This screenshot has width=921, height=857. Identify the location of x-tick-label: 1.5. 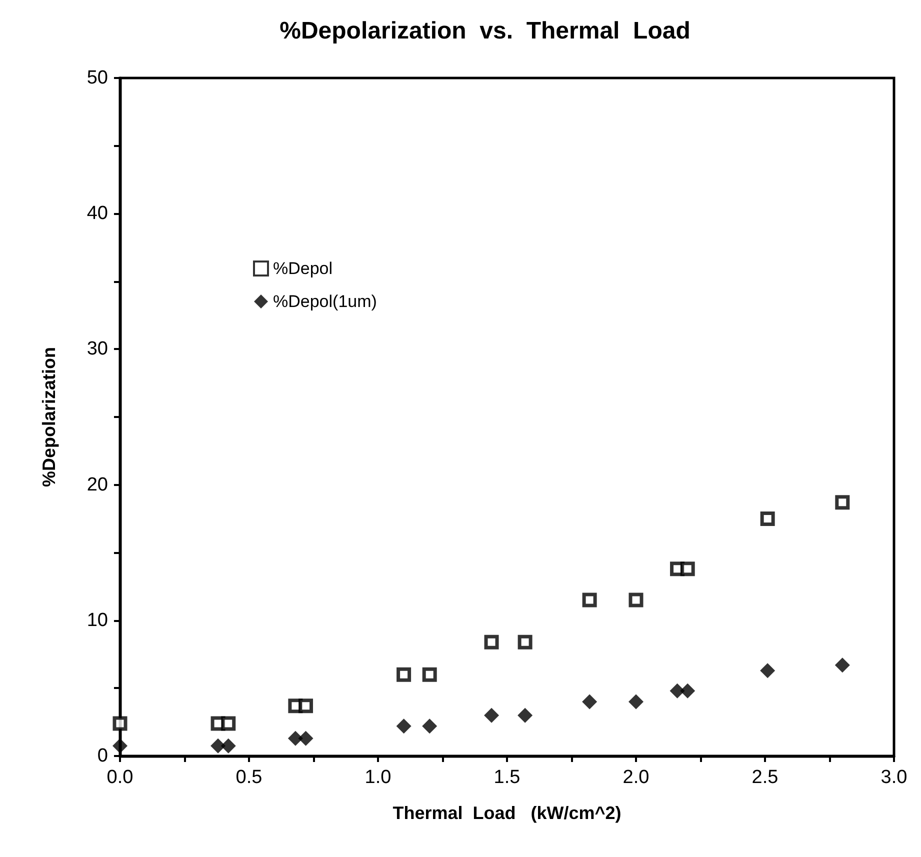
(507, 777).